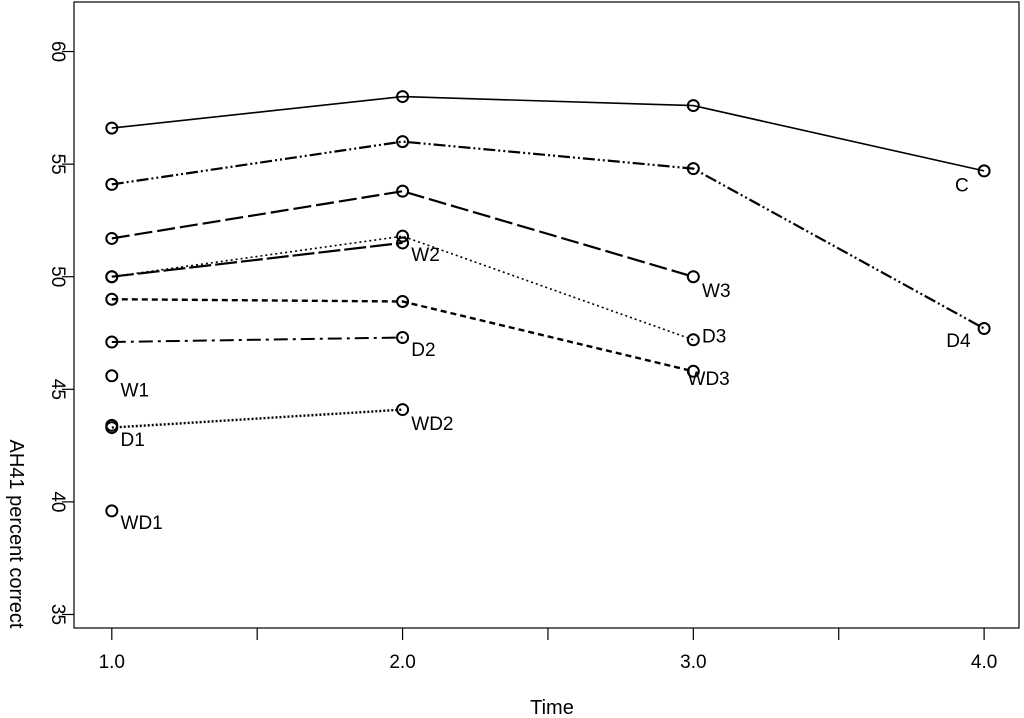 This screenshot has width=1024, height=718. Describe the element at coordinates (142, 523) in the screenshot. I see `point-label-wd1: WD1` at that location.